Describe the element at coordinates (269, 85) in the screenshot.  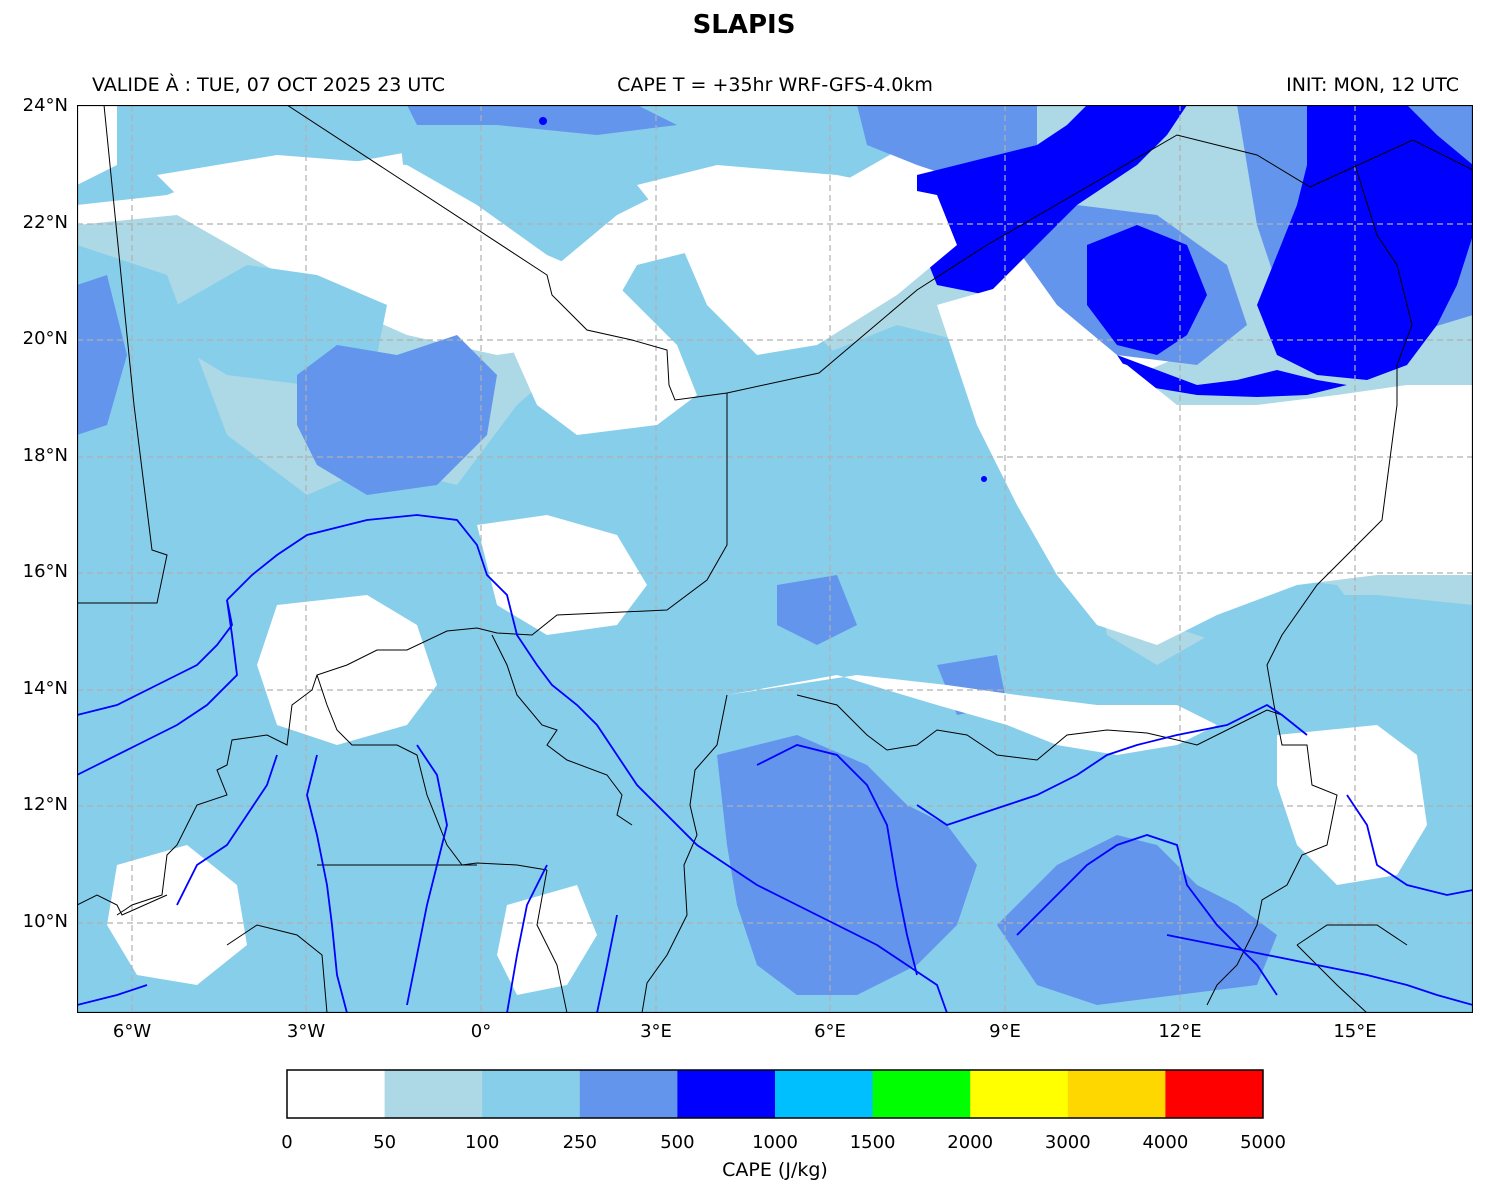
I see `valid-time-label: VALIDE À : TUE, 07 OCT 2025 23 UTC` at that location.